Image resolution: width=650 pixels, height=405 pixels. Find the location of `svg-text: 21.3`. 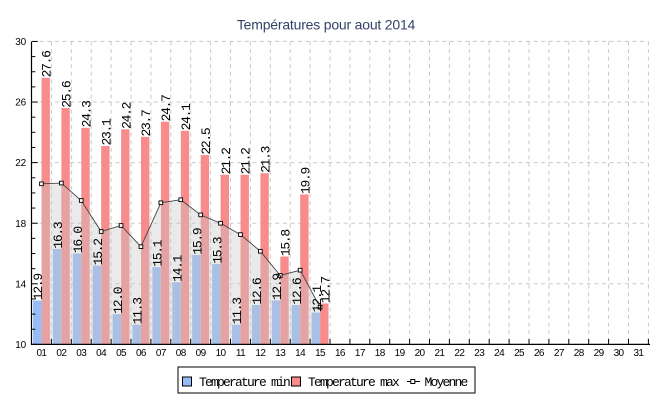

svg-text: 21.3 is located at coordinates (266, 159).